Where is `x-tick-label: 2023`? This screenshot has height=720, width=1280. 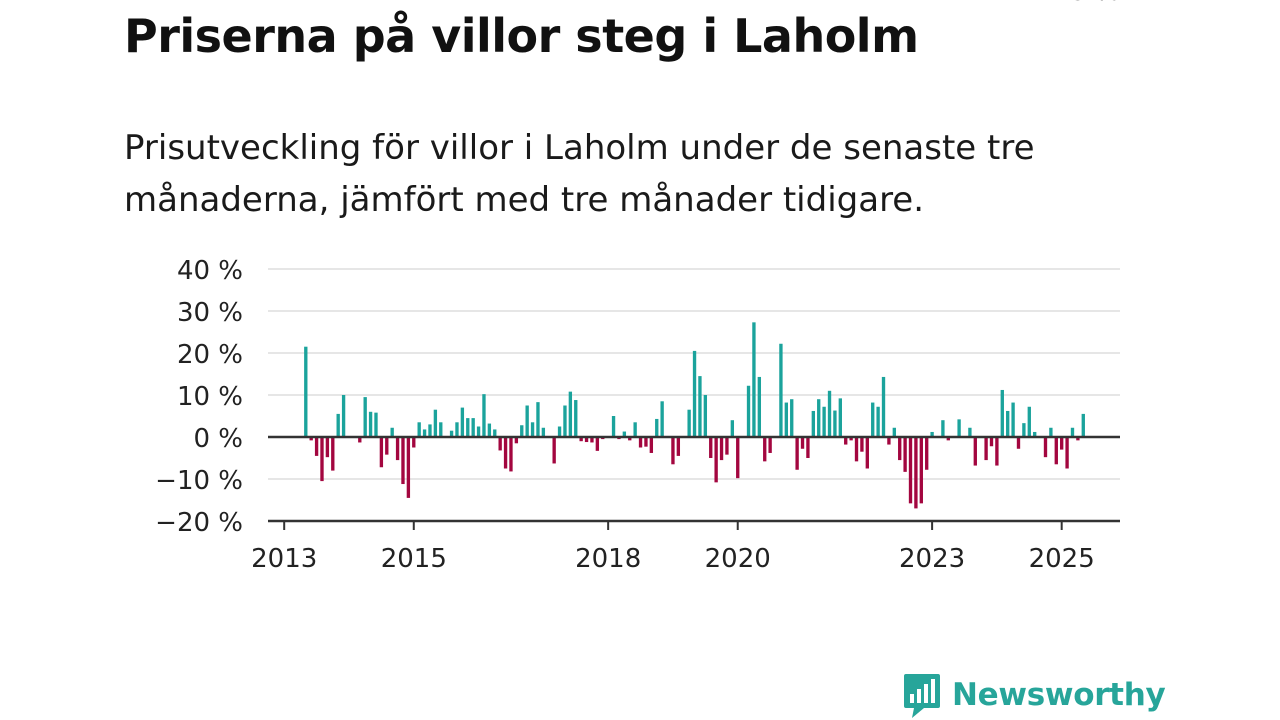
x-tick-label: 2023 is located at coordinates (932, 559).